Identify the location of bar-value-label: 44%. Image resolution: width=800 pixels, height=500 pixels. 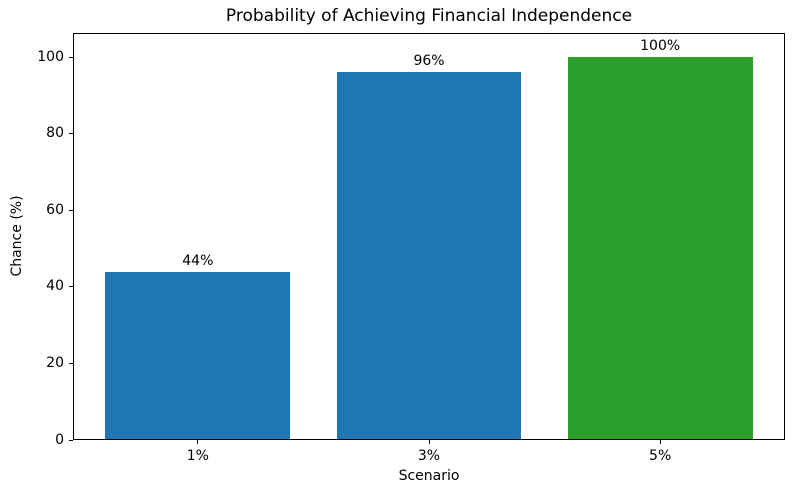
(198, 260).